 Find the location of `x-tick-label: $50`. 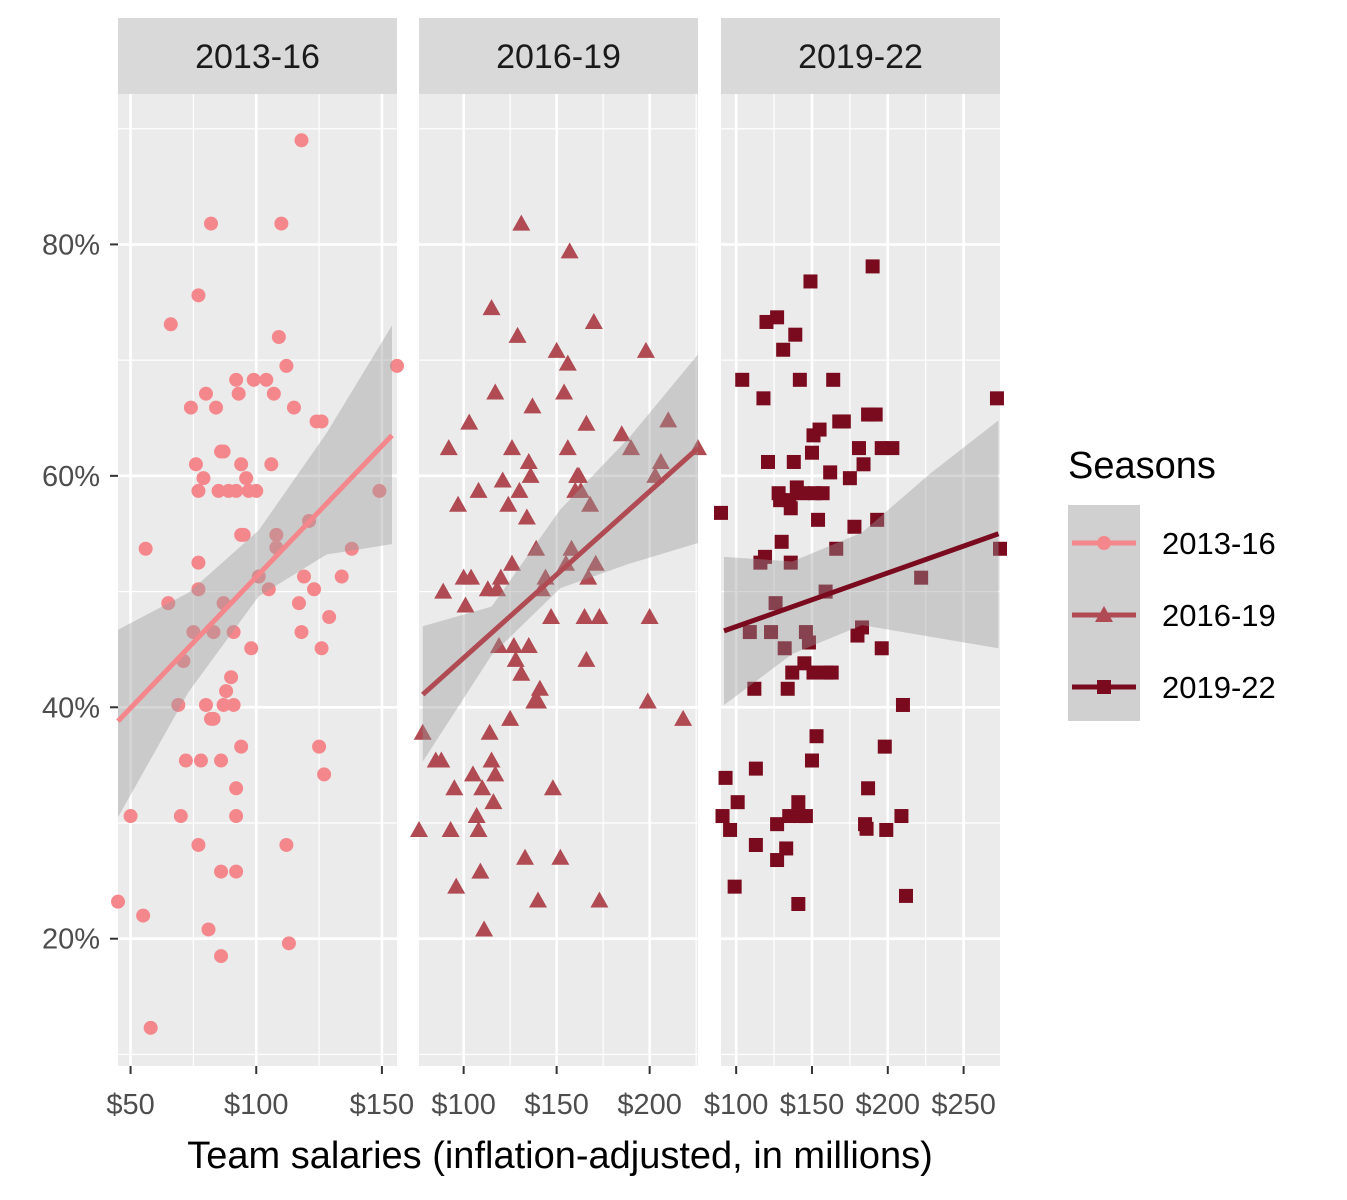

x-tick-label: $50 is located at coordinates (130, 1105).